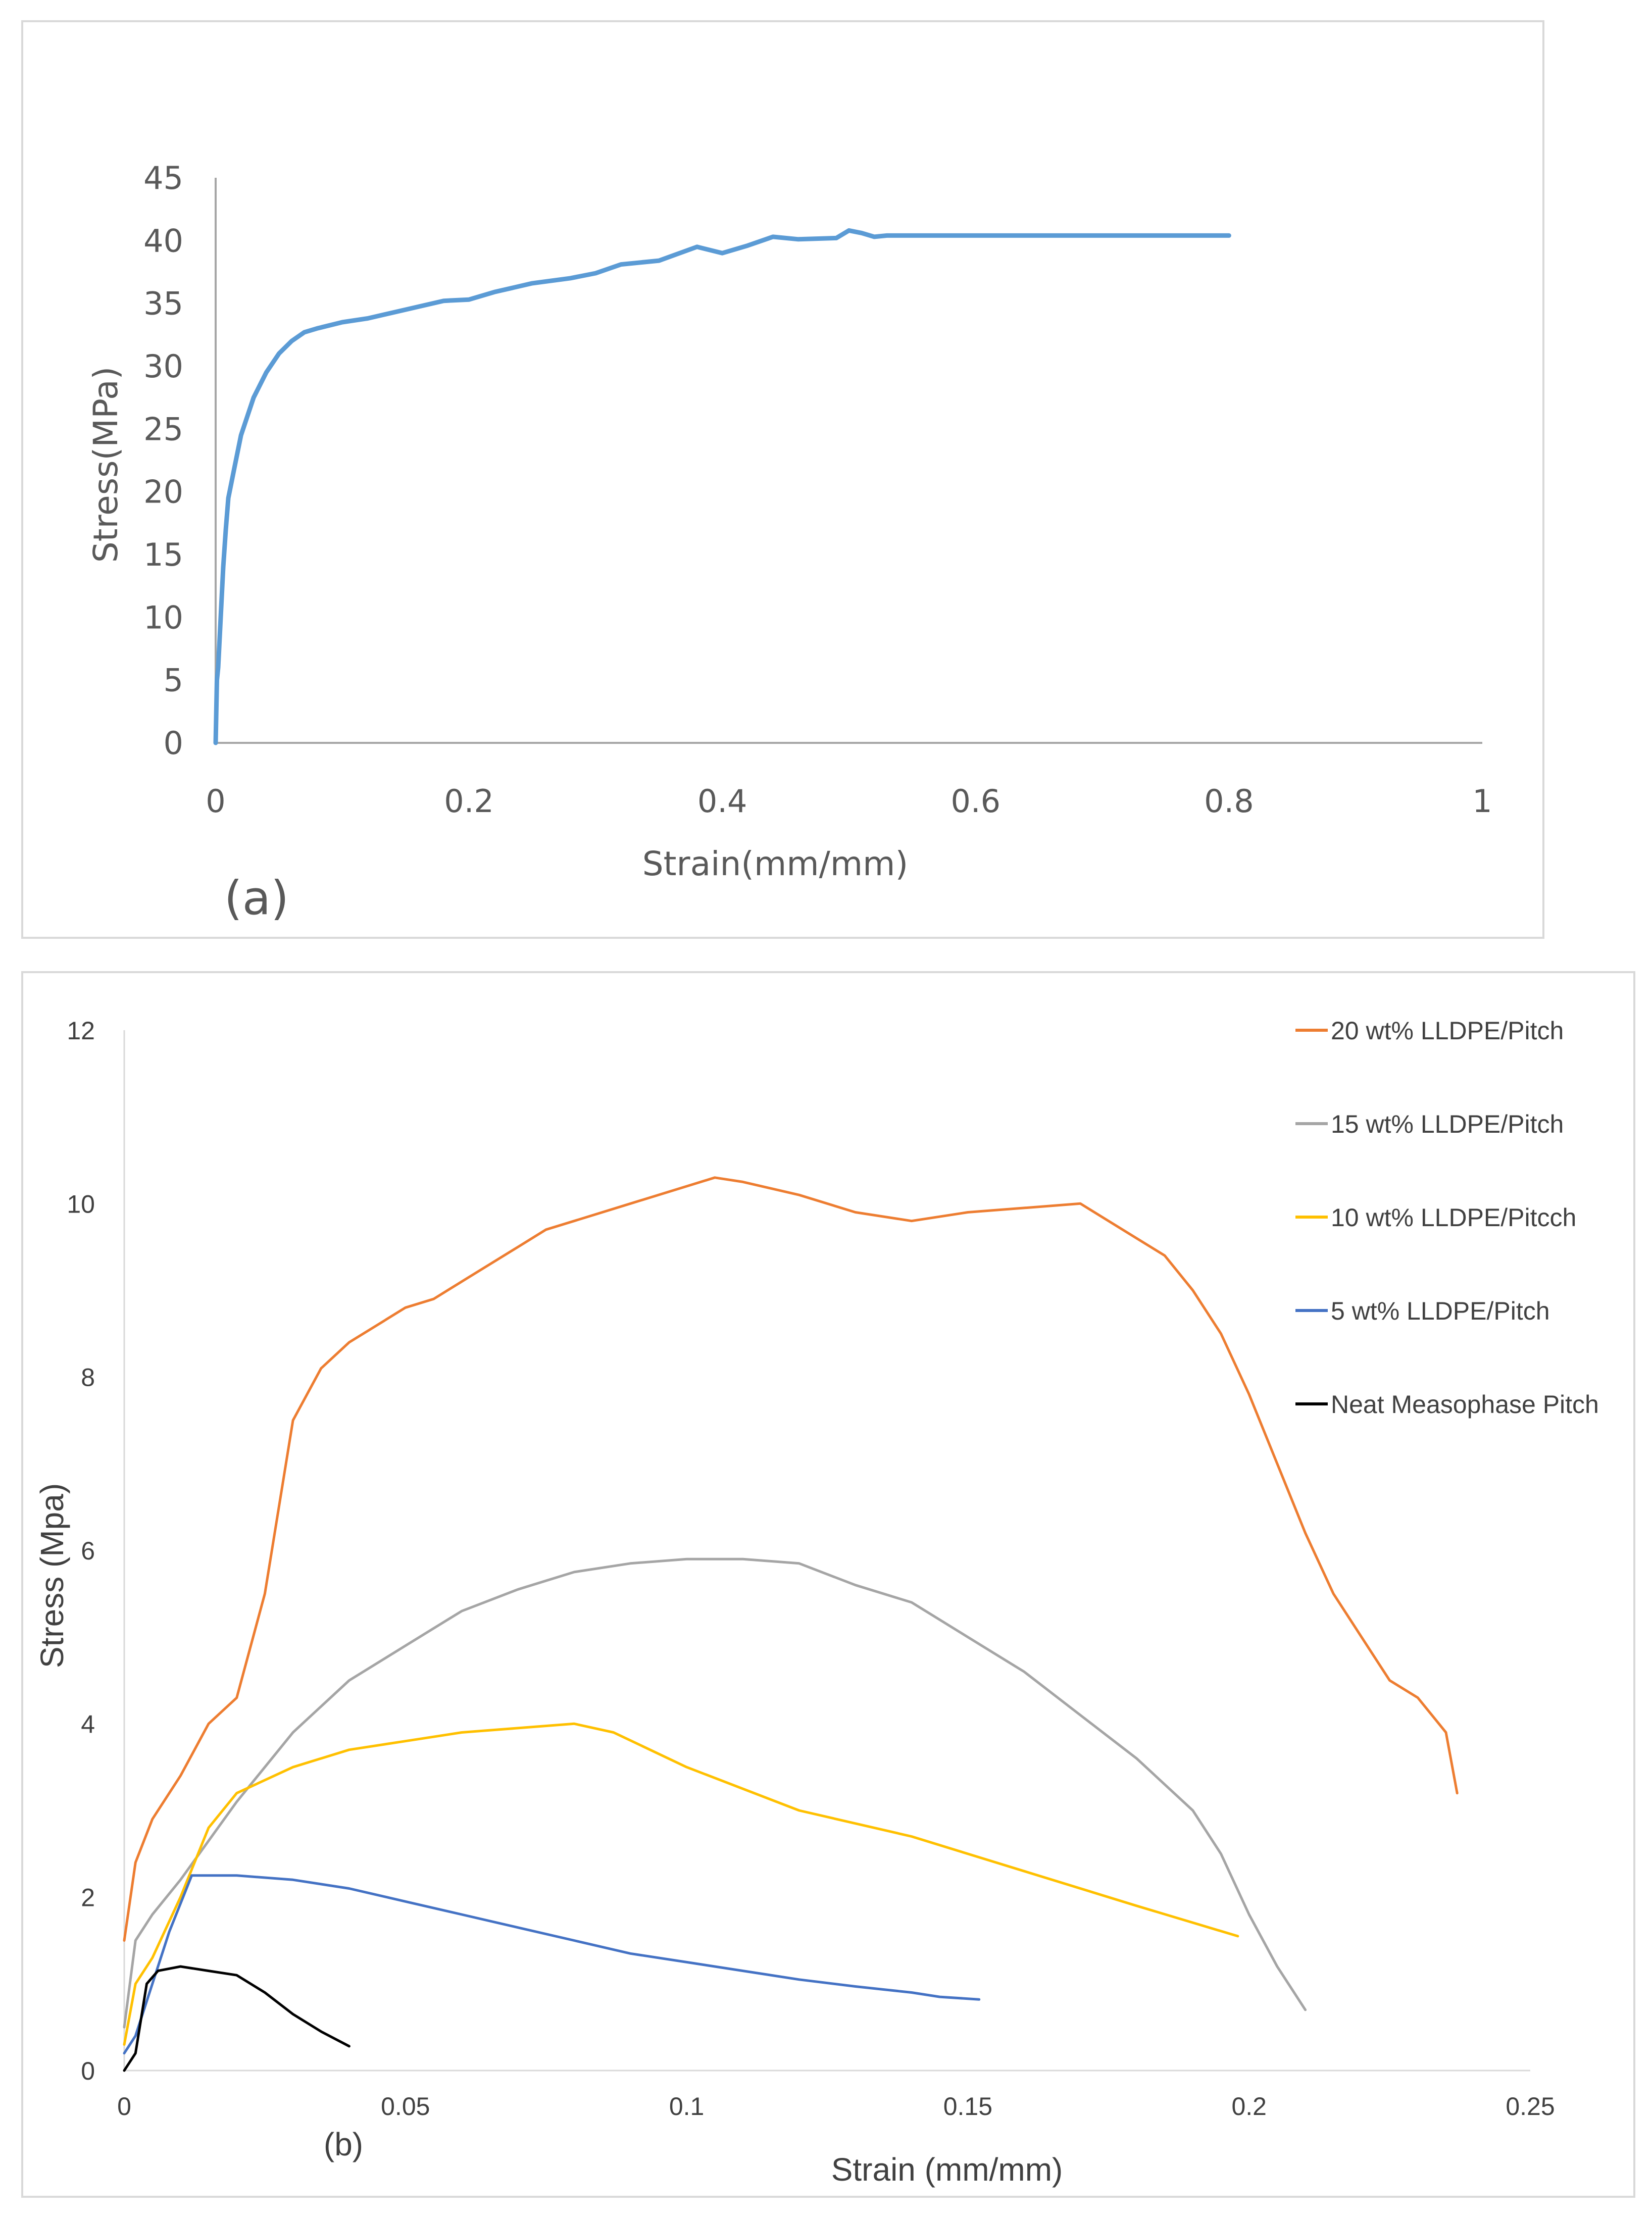 The image size is (1652, 2218). Describe the element at coordinates (88, 1378) in the screenshot. I see `panel-b-y-tick-label: 8` at that location.